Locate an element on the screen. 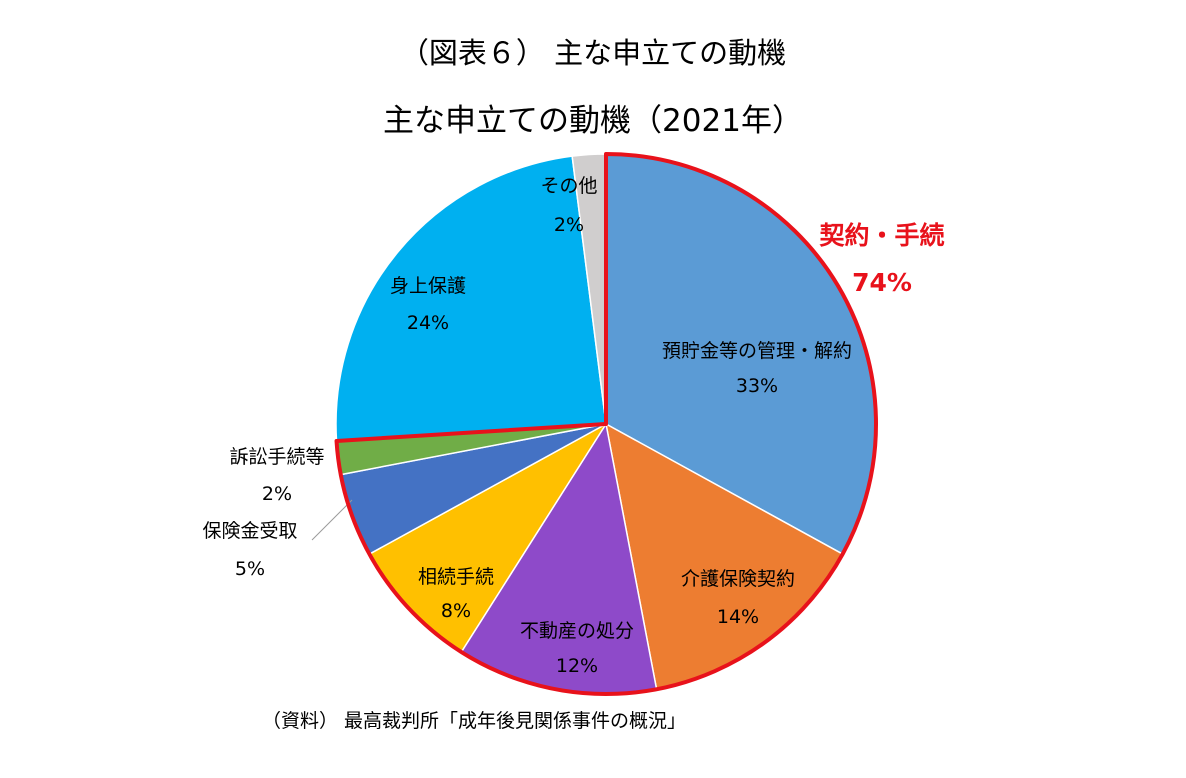 This screenshot has height=778, width=1186. figure-title: （図表６） 主な申立ての動機 is located at coordinates (593, 53).